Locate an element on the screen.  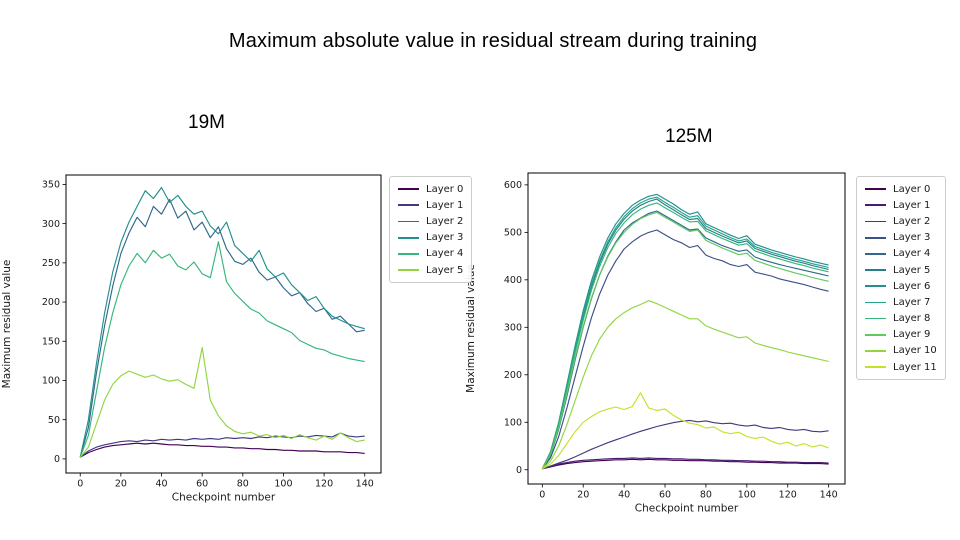
chart-125m-title: 125M is located at coordinates (689, 136).